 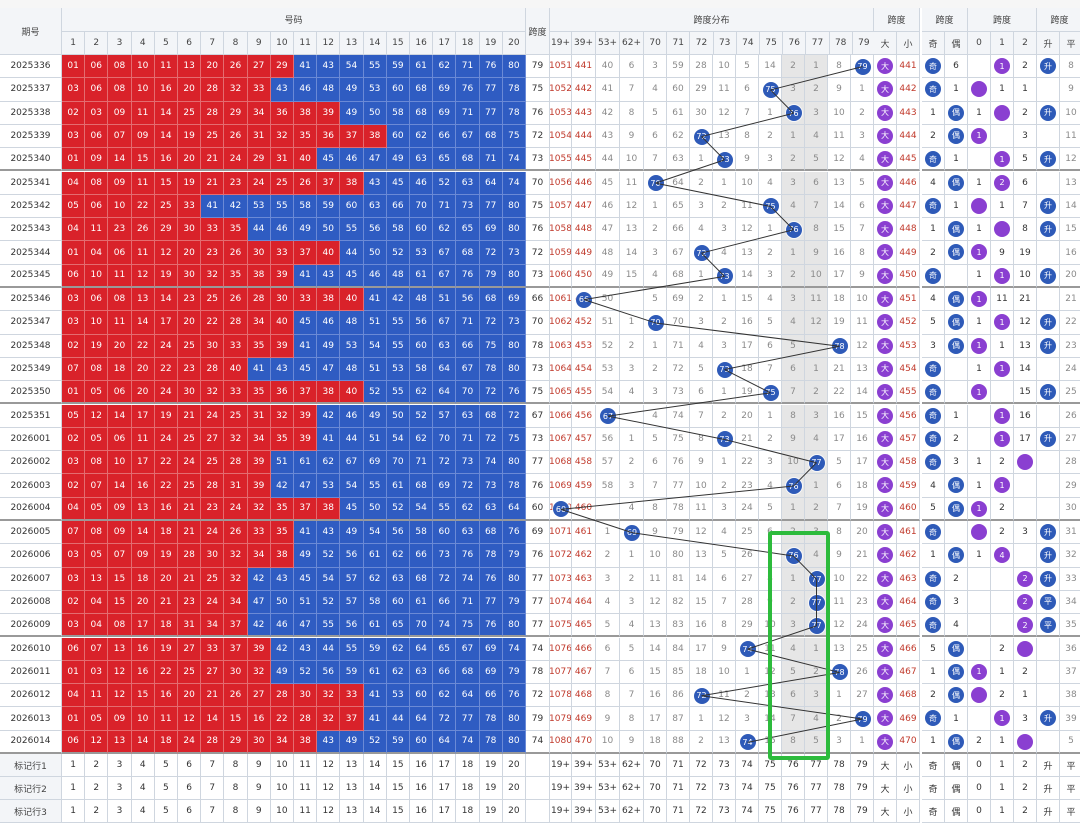 I want to click on ball-cell: 03, so click(x=97, y=113).